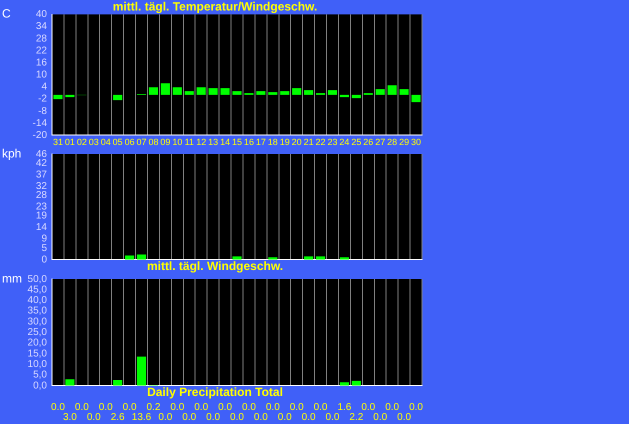  Describe the element at coordinates (43, 99) in the screenshot. I see `y-tick-label: -2` at that location.